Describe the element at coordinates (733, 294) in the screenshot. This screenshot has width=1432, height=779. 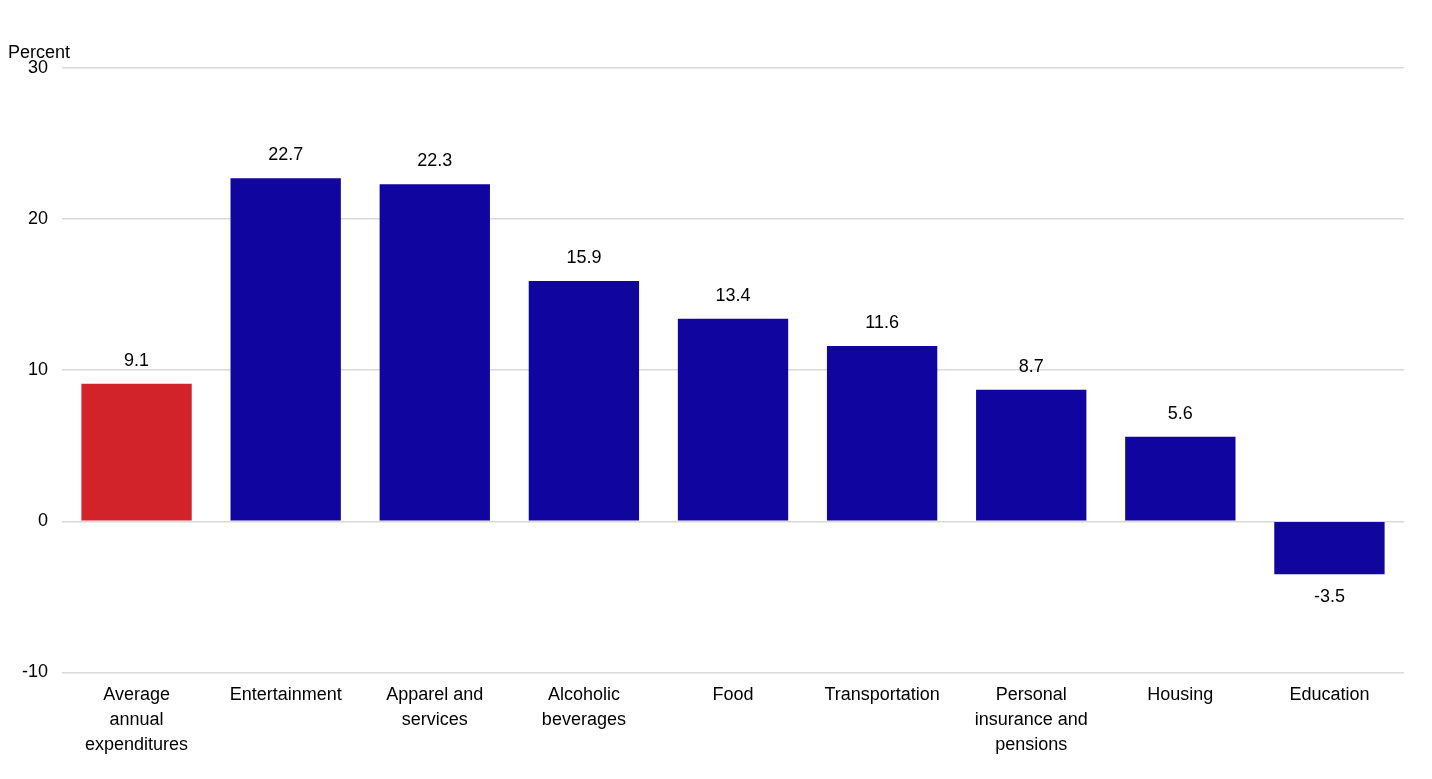
I see `data-label: 13.4` at that location.